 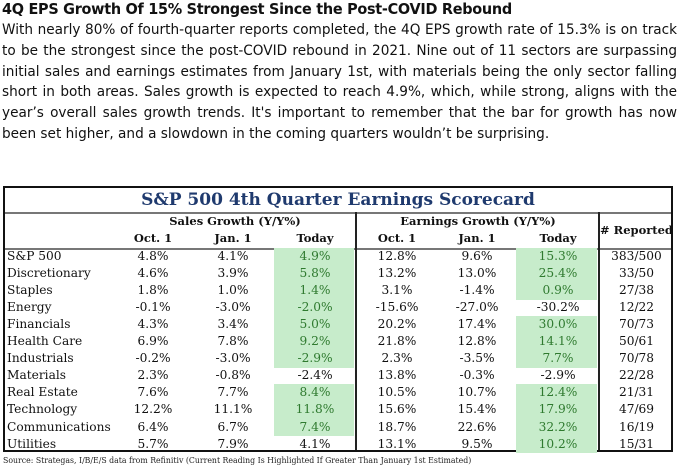 I want to click on sales-oct1-cell: 7.6%, so click(x=153, y=392).